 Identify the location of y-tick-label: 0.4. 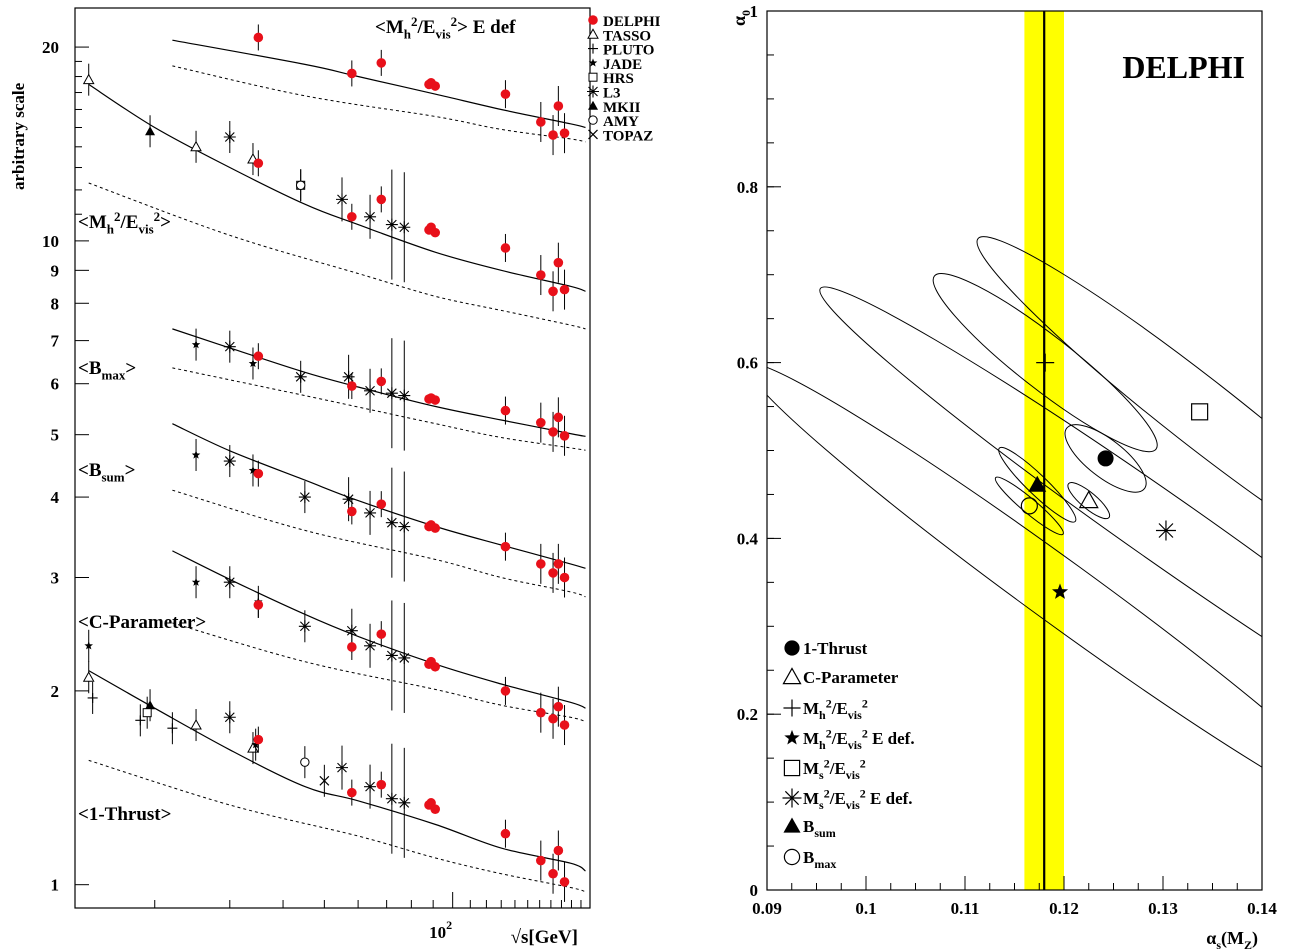
(748, 538).